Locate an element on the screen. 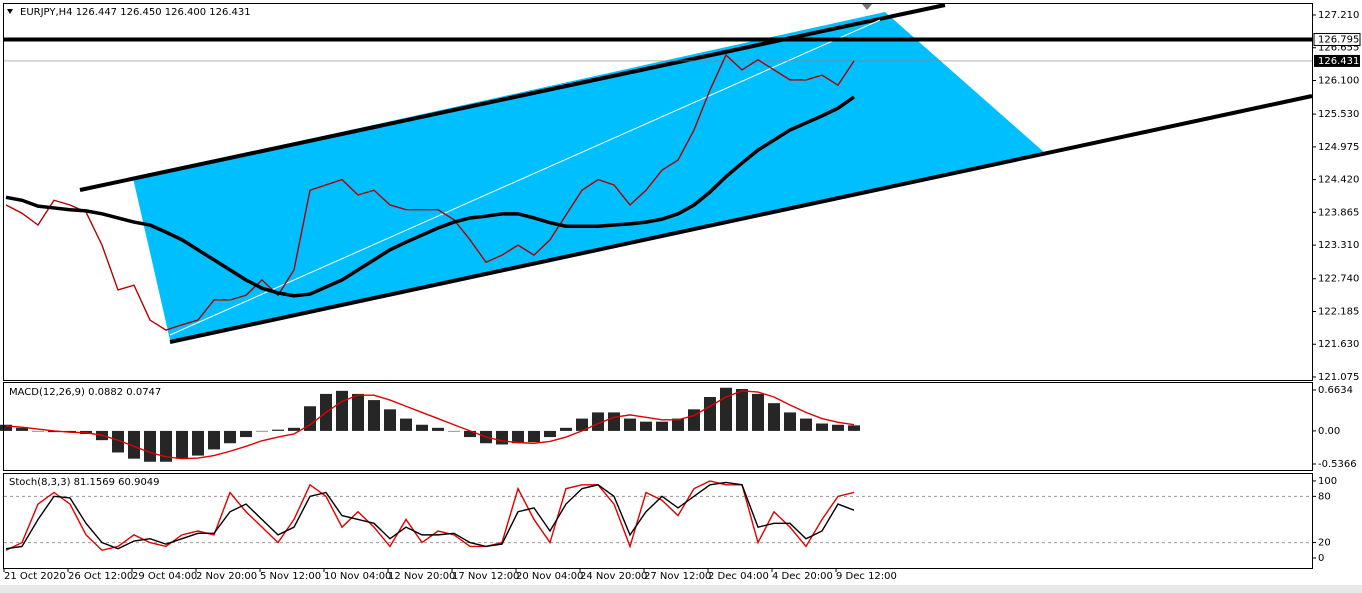 The width and height of the screenshot is (1362, 593). y-tick-label: 127.210 is located at coordinates (1338, 15).